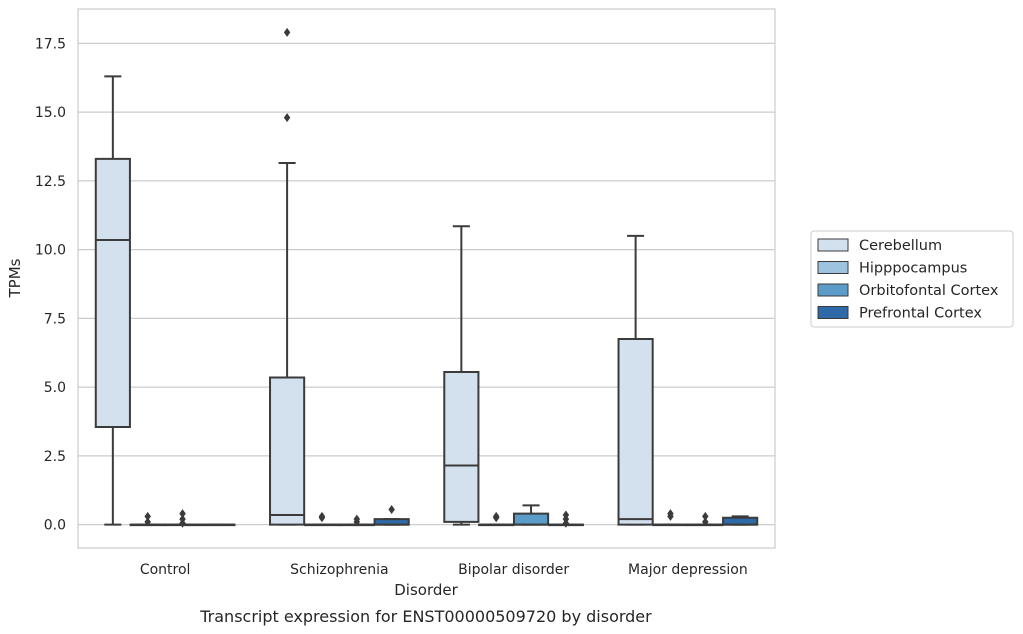 The width and height of the screenshot is (1023, 634). What do you see at coordinates (55, 457) in the screenshot?
I see `y-tick-label: 2.5` at bounding box center [55, 457].